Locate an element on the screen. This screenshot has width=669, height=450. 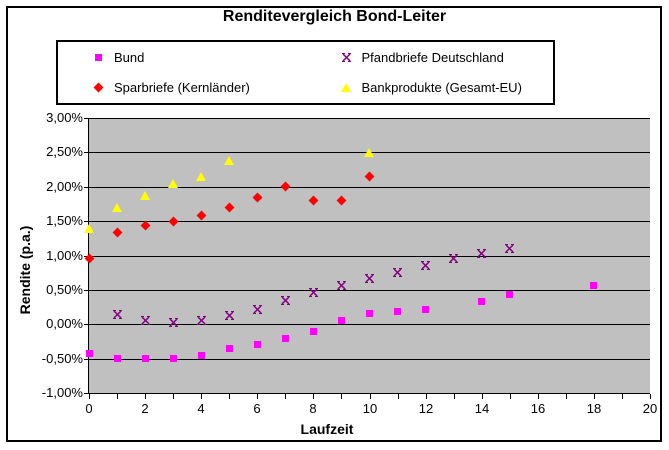
diamond-marker-icon is located at coordinates (98, 87).